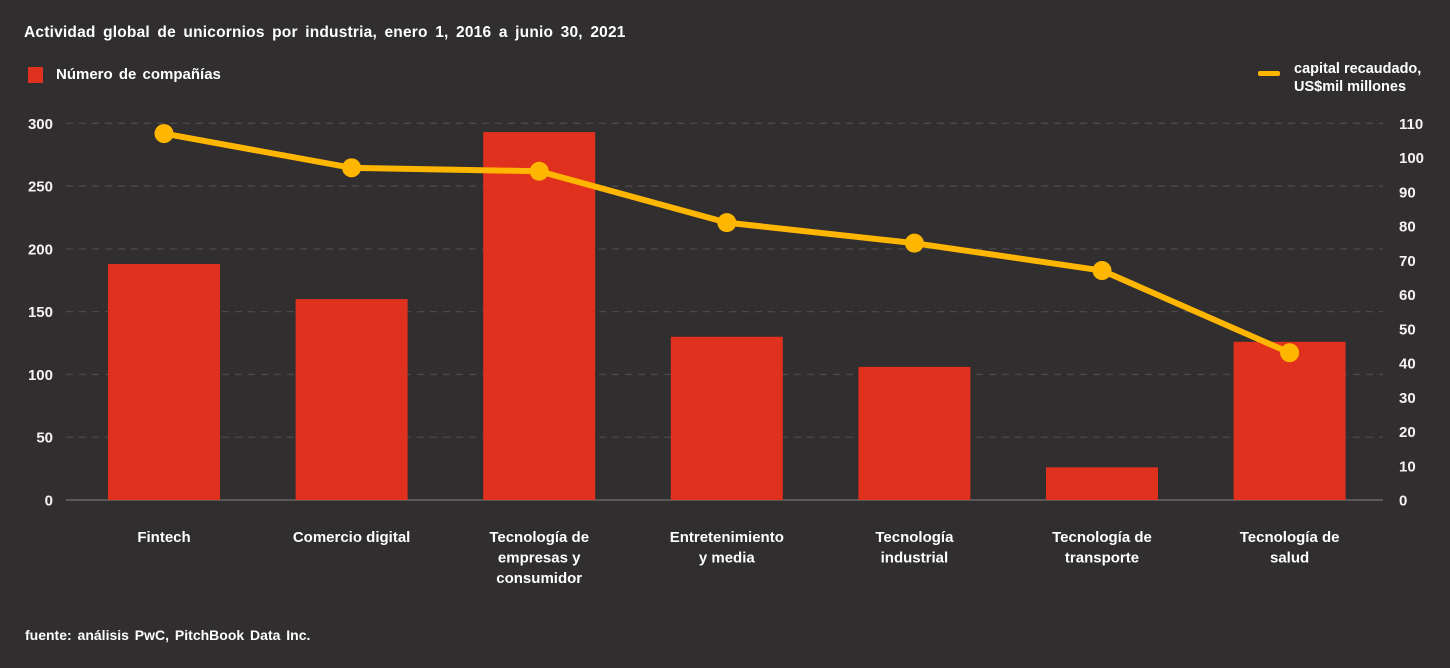 Image resolution: width=1450 pixels, height=668 pixels. I want to click on right-axis-tick-label: 0, so click(1403, 501).